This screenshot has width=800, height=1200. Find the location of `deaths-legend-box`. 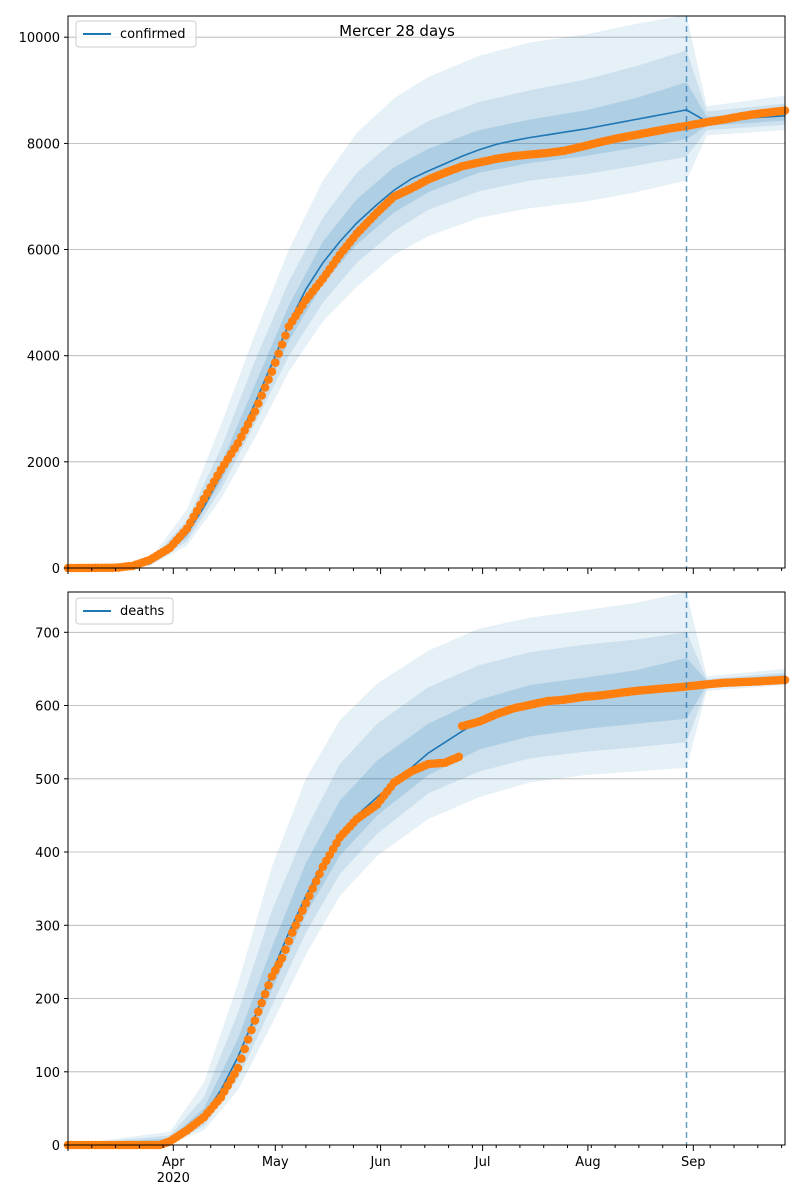

deaths-legend-box is located at coordinates (124, 611).